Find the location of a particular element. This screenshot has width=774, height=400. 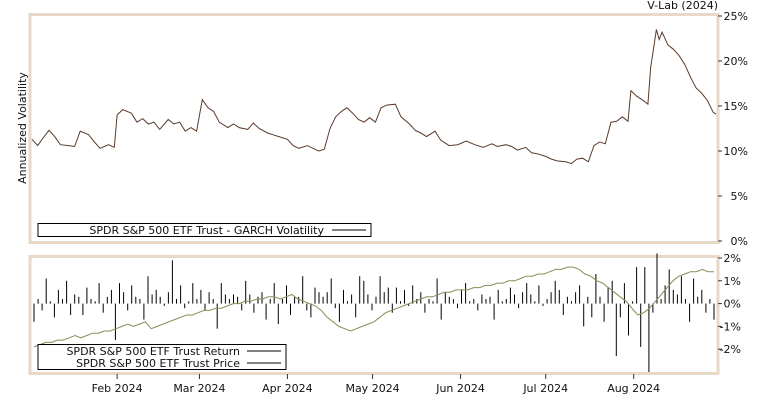

source-label: V-Lab (2024) is located at coordinates (682, 6).